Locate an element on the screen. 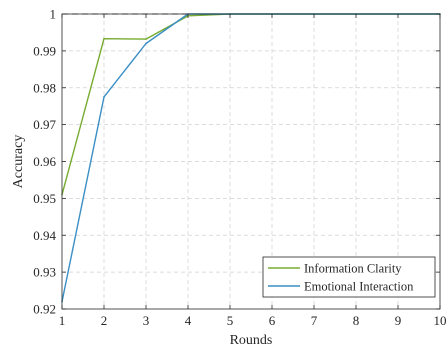  y-tick-label: 0.92 is located at coordinates (44, 309).